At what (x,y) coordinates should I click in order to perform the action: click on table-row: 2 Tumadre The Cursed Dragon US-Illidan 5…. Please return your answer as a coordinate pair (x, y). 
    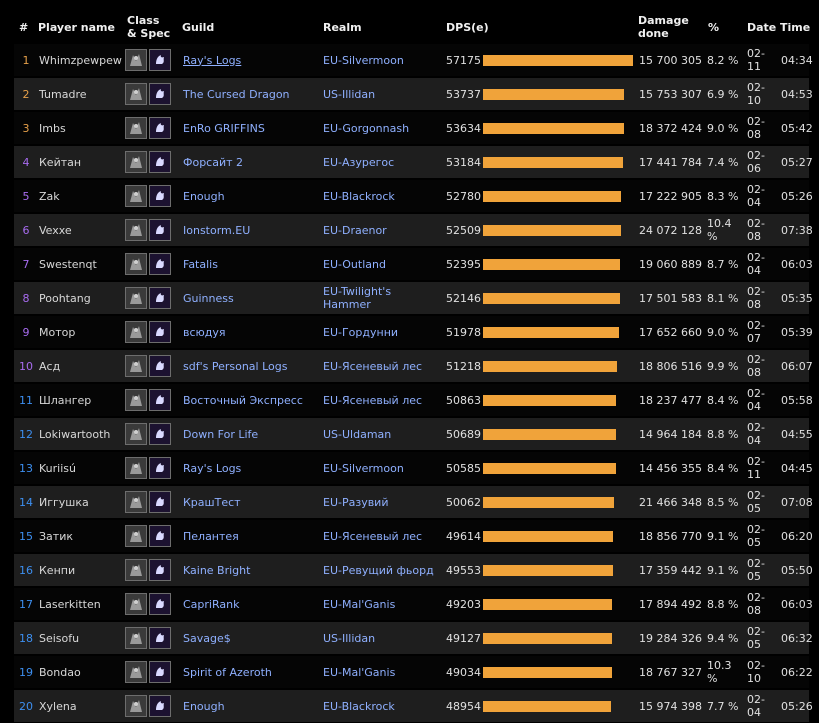
    Looking at the image, I should click on (413, 94).